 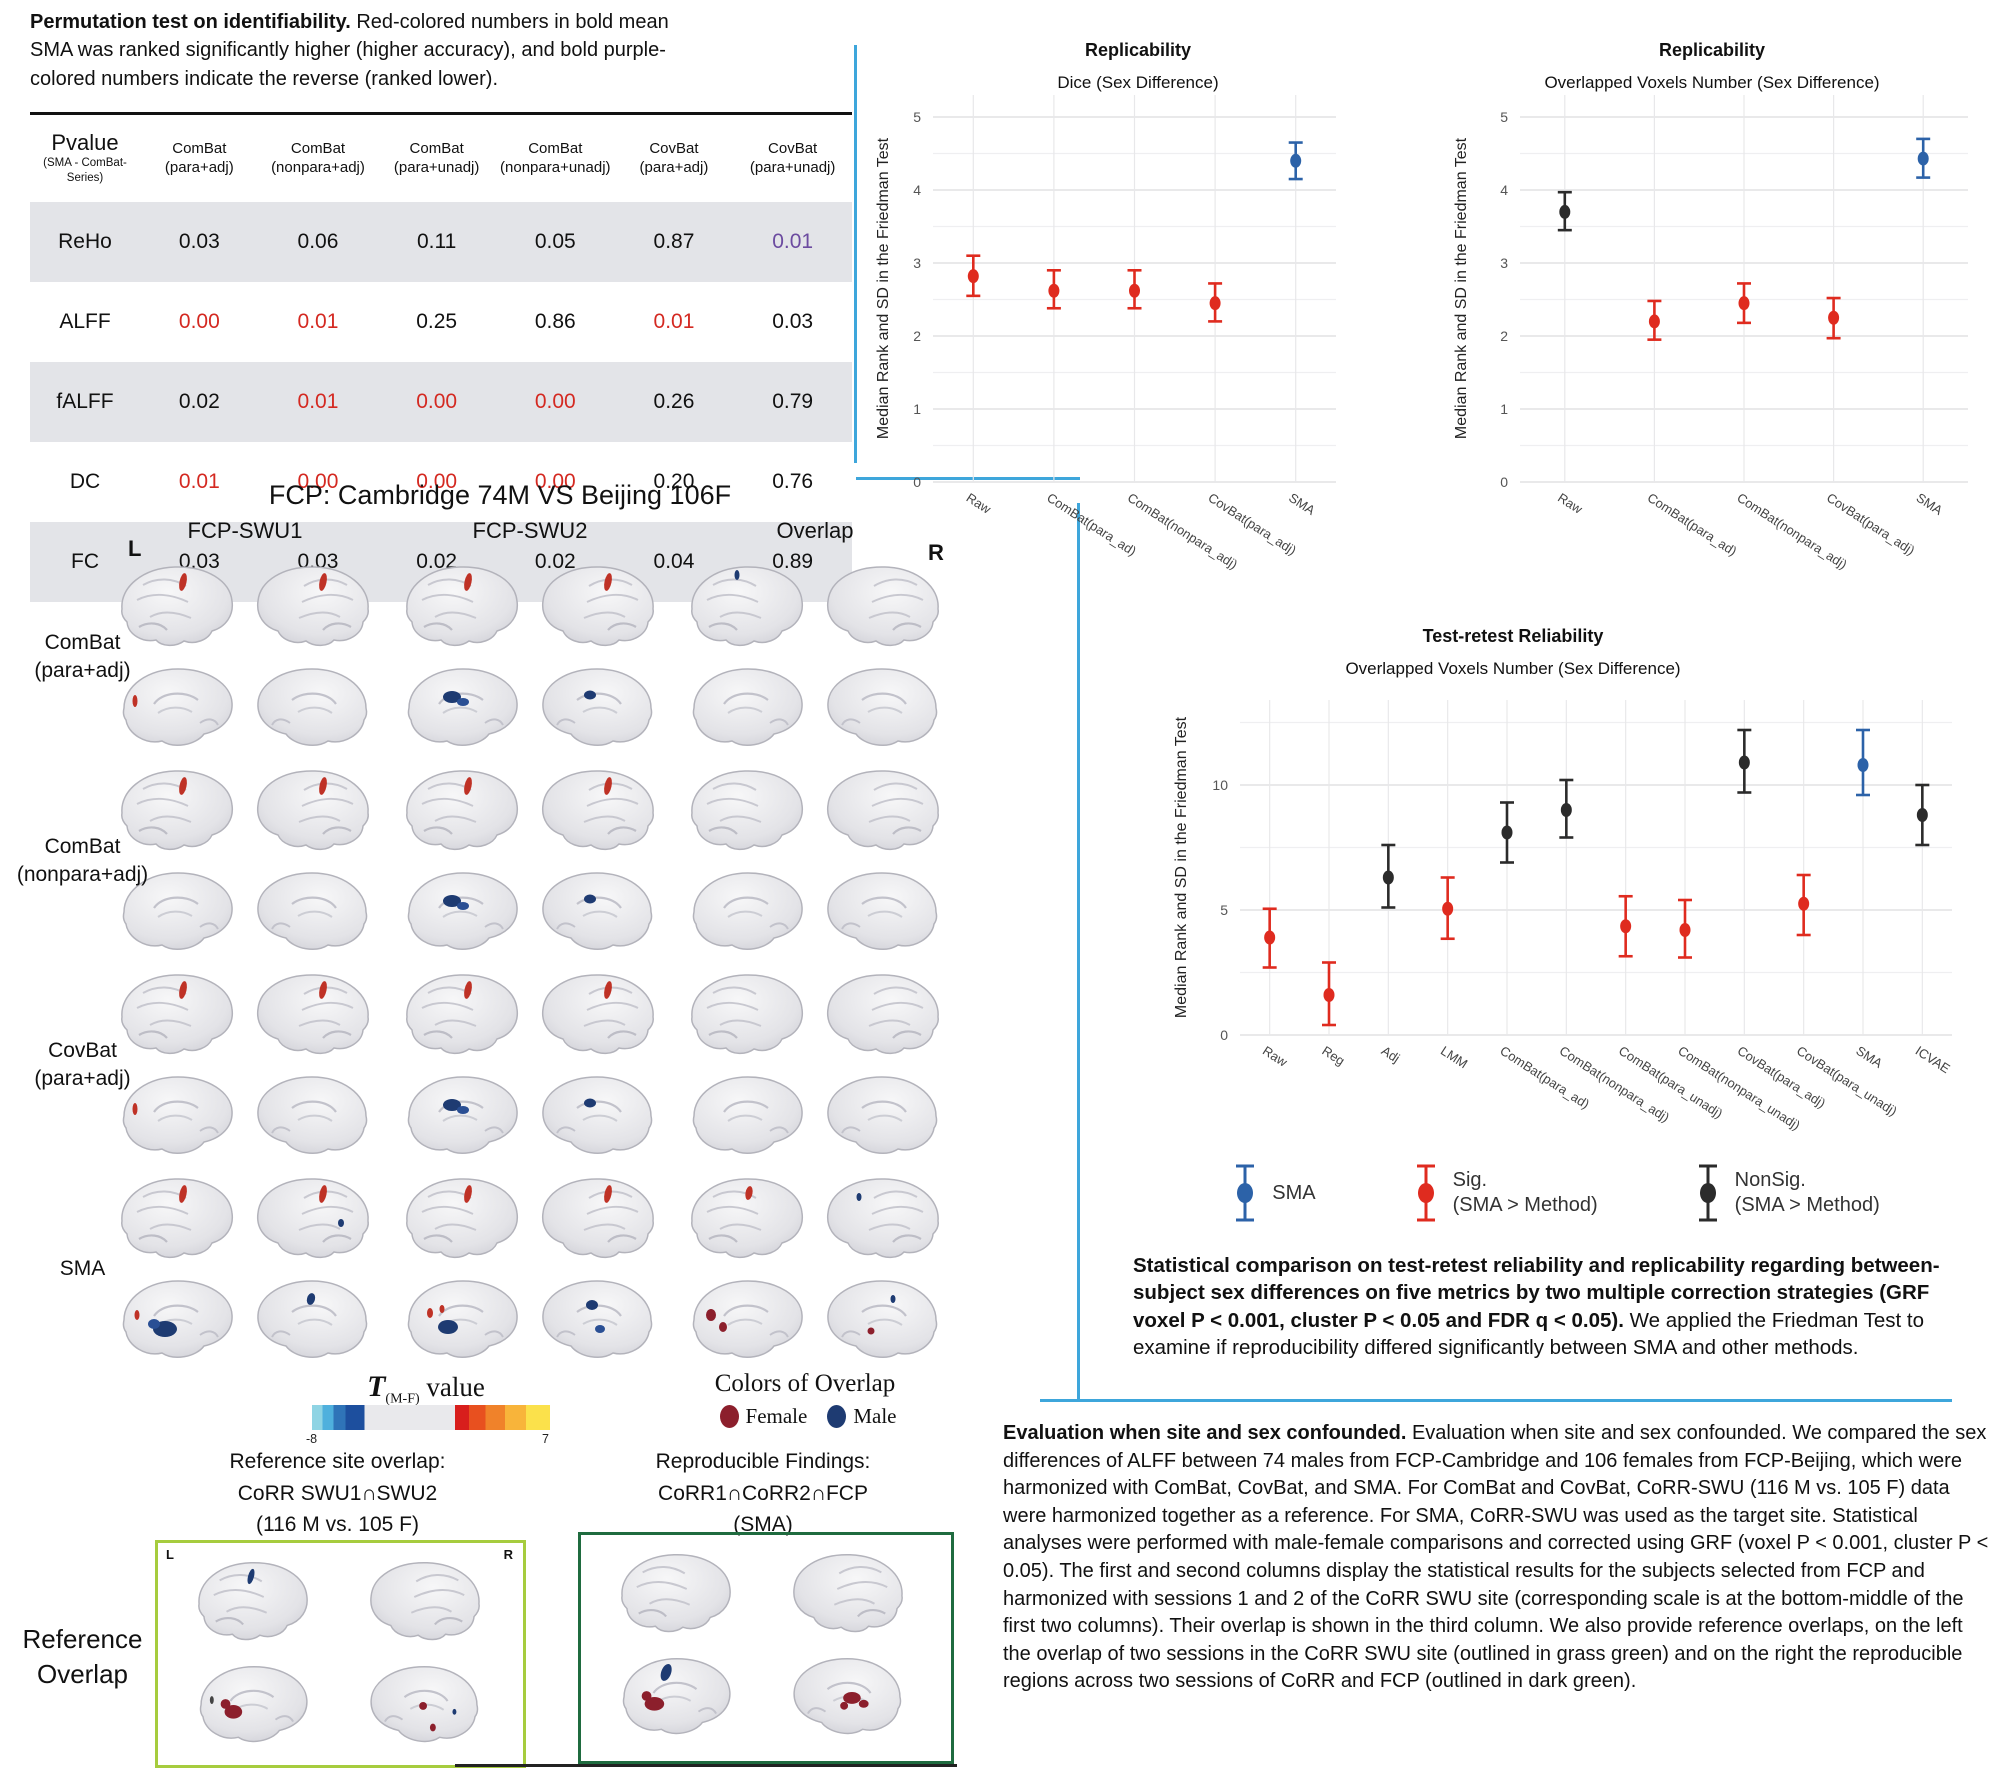 I want to click on metric-label: FC, so click(x=85, y=561).